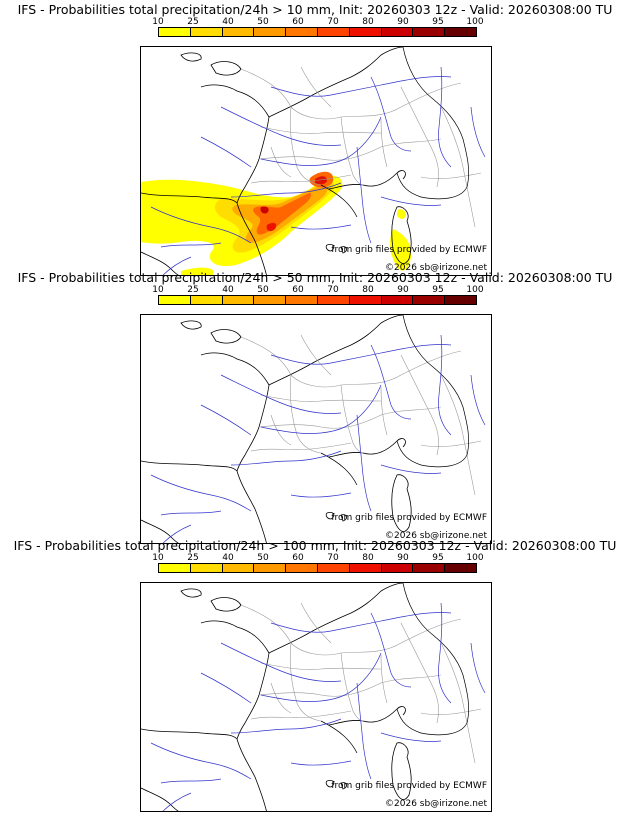  I want to click on precip-probability-field, so click(276, 223).